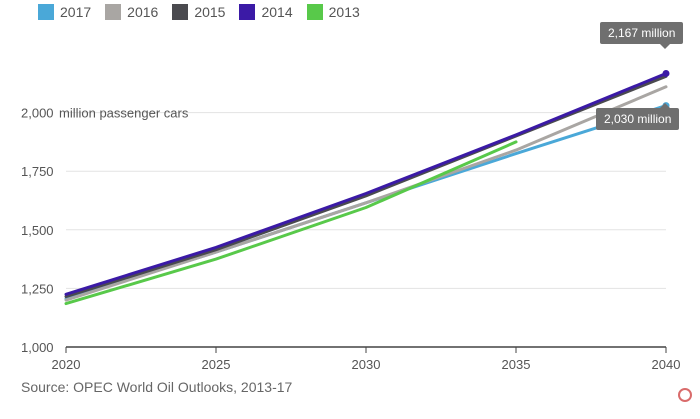 The width and height of the screenshot is (700, 419). I want to click on legend-item-2013: 2013, so click(333, 12).